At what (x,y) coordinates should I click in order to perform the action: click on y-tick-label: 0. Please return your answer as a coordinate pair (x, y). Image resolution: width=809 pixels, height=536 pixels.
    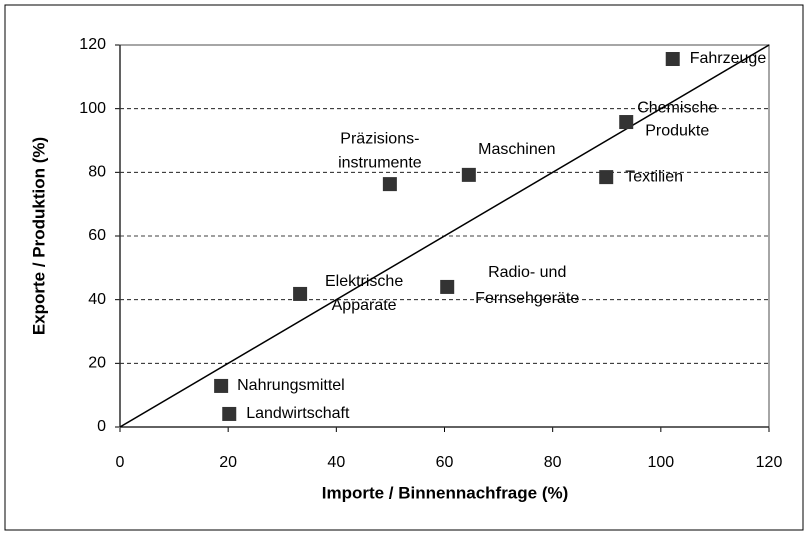
    Looking at the image, I should click on (101, 426).